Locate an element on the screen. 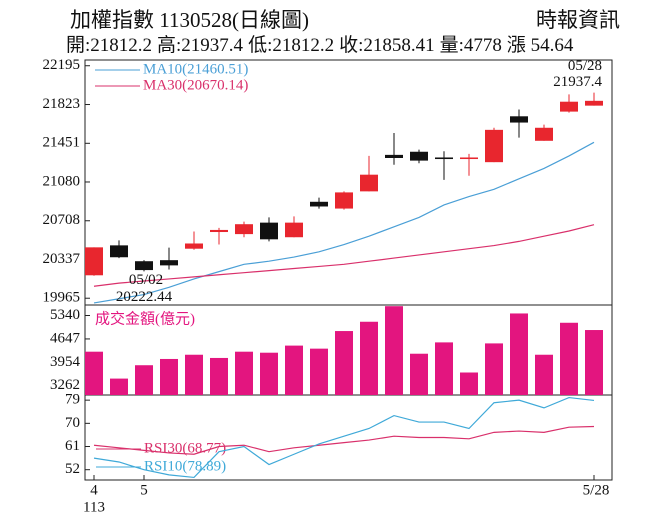  legend-label: MA10(21460.51) is located at coordinates (195, 69).